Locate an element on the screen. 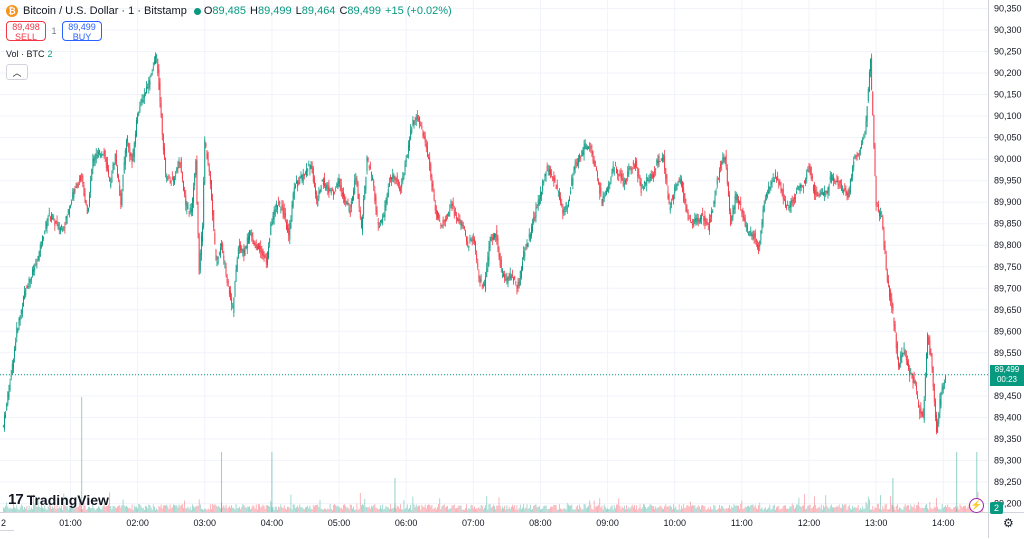 The width and height of the screenshot is (1024, 539). tradingview-logo: 17 TradingView is located at coordinates (58, 499).